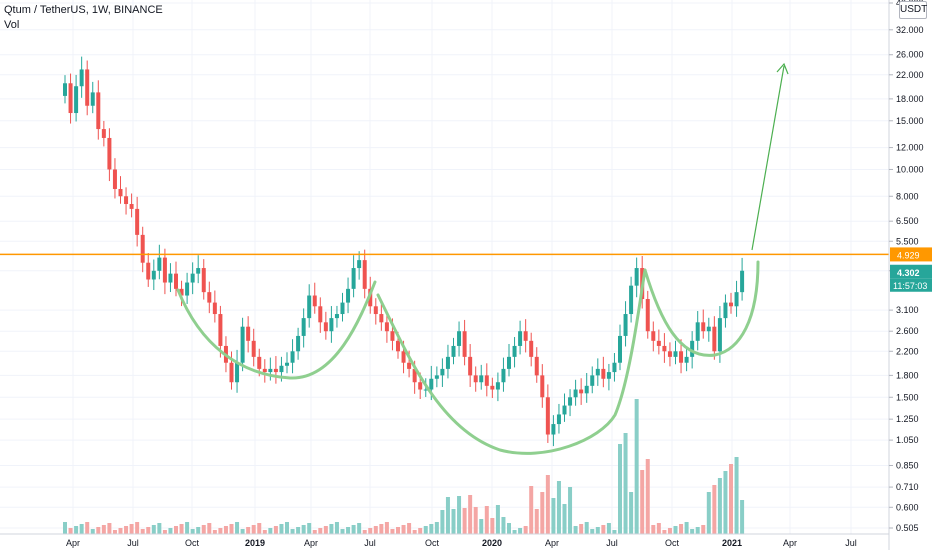 Image resolution: width=932 pixels, height=550 pixels. I want to click on y-tick-label: 3.100, so click(907, 310).